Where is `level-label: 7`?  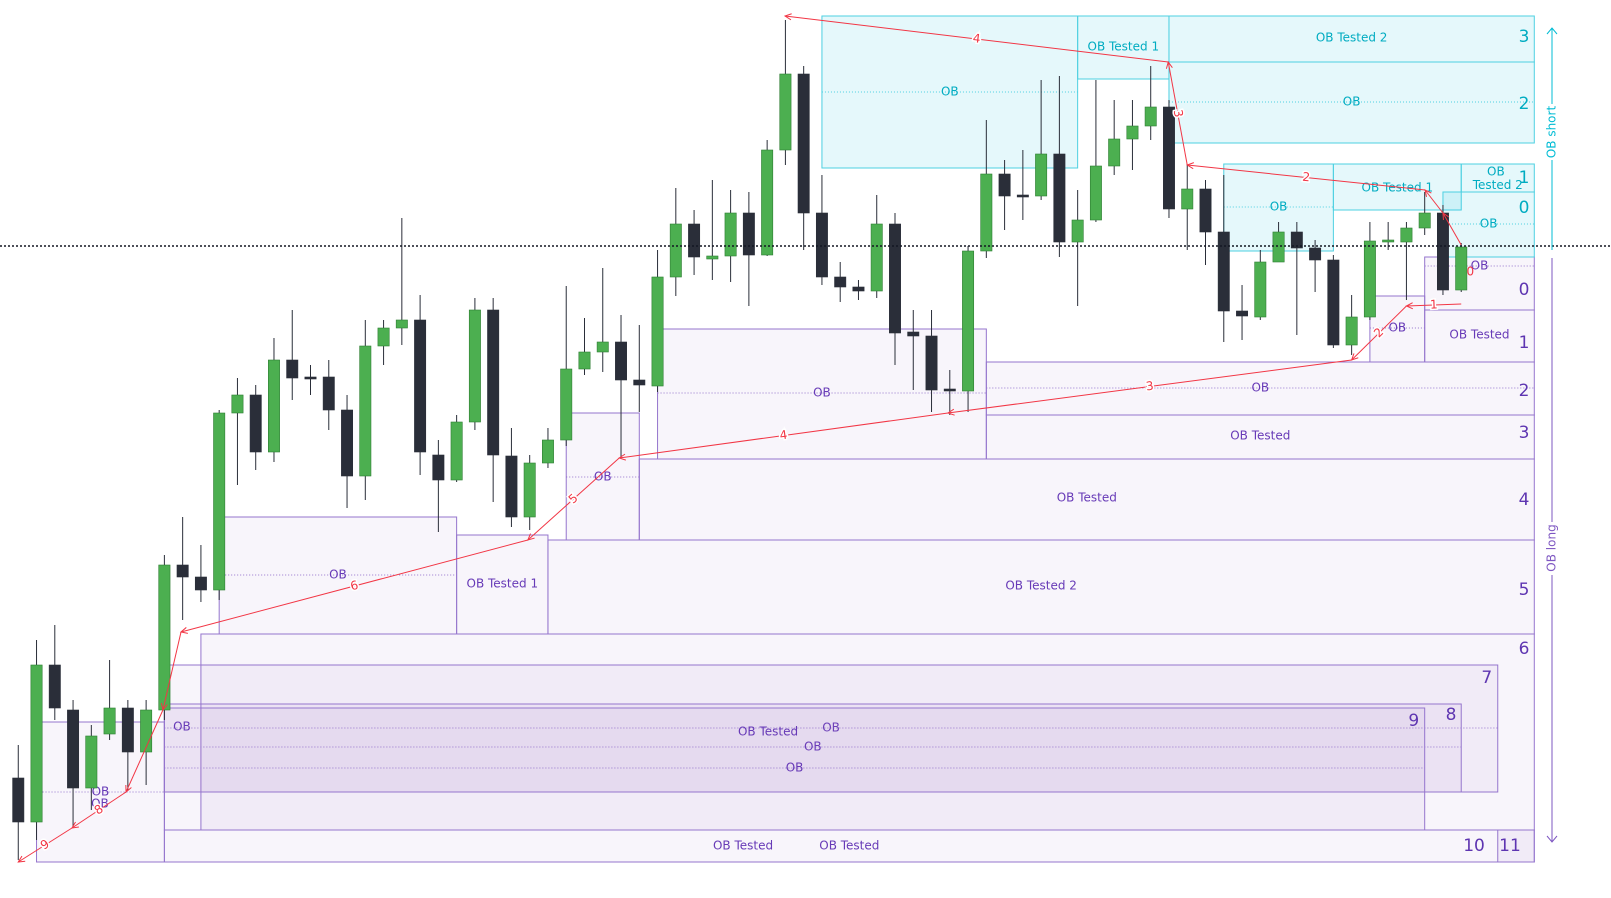 level-label: 7 is located at coordinates (1486, 678).